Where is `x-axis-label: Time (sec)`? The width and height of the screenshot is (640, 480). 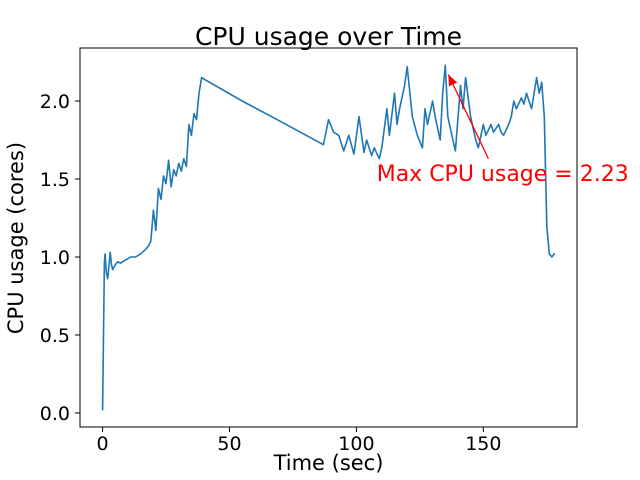 x-axis-label: Time (sec) is located at coordinates (328, 463).